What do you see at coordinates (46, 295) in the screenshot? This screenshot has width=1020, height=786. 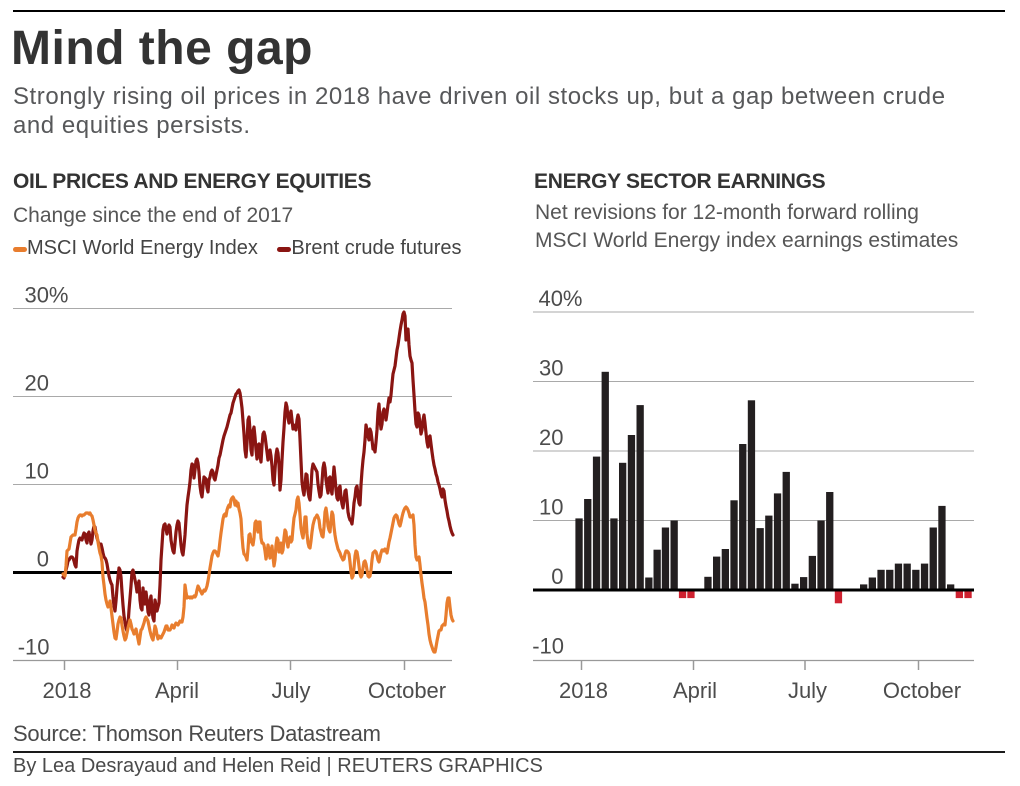 I see `svg-text: 30%` at bounding box center [46, 295].